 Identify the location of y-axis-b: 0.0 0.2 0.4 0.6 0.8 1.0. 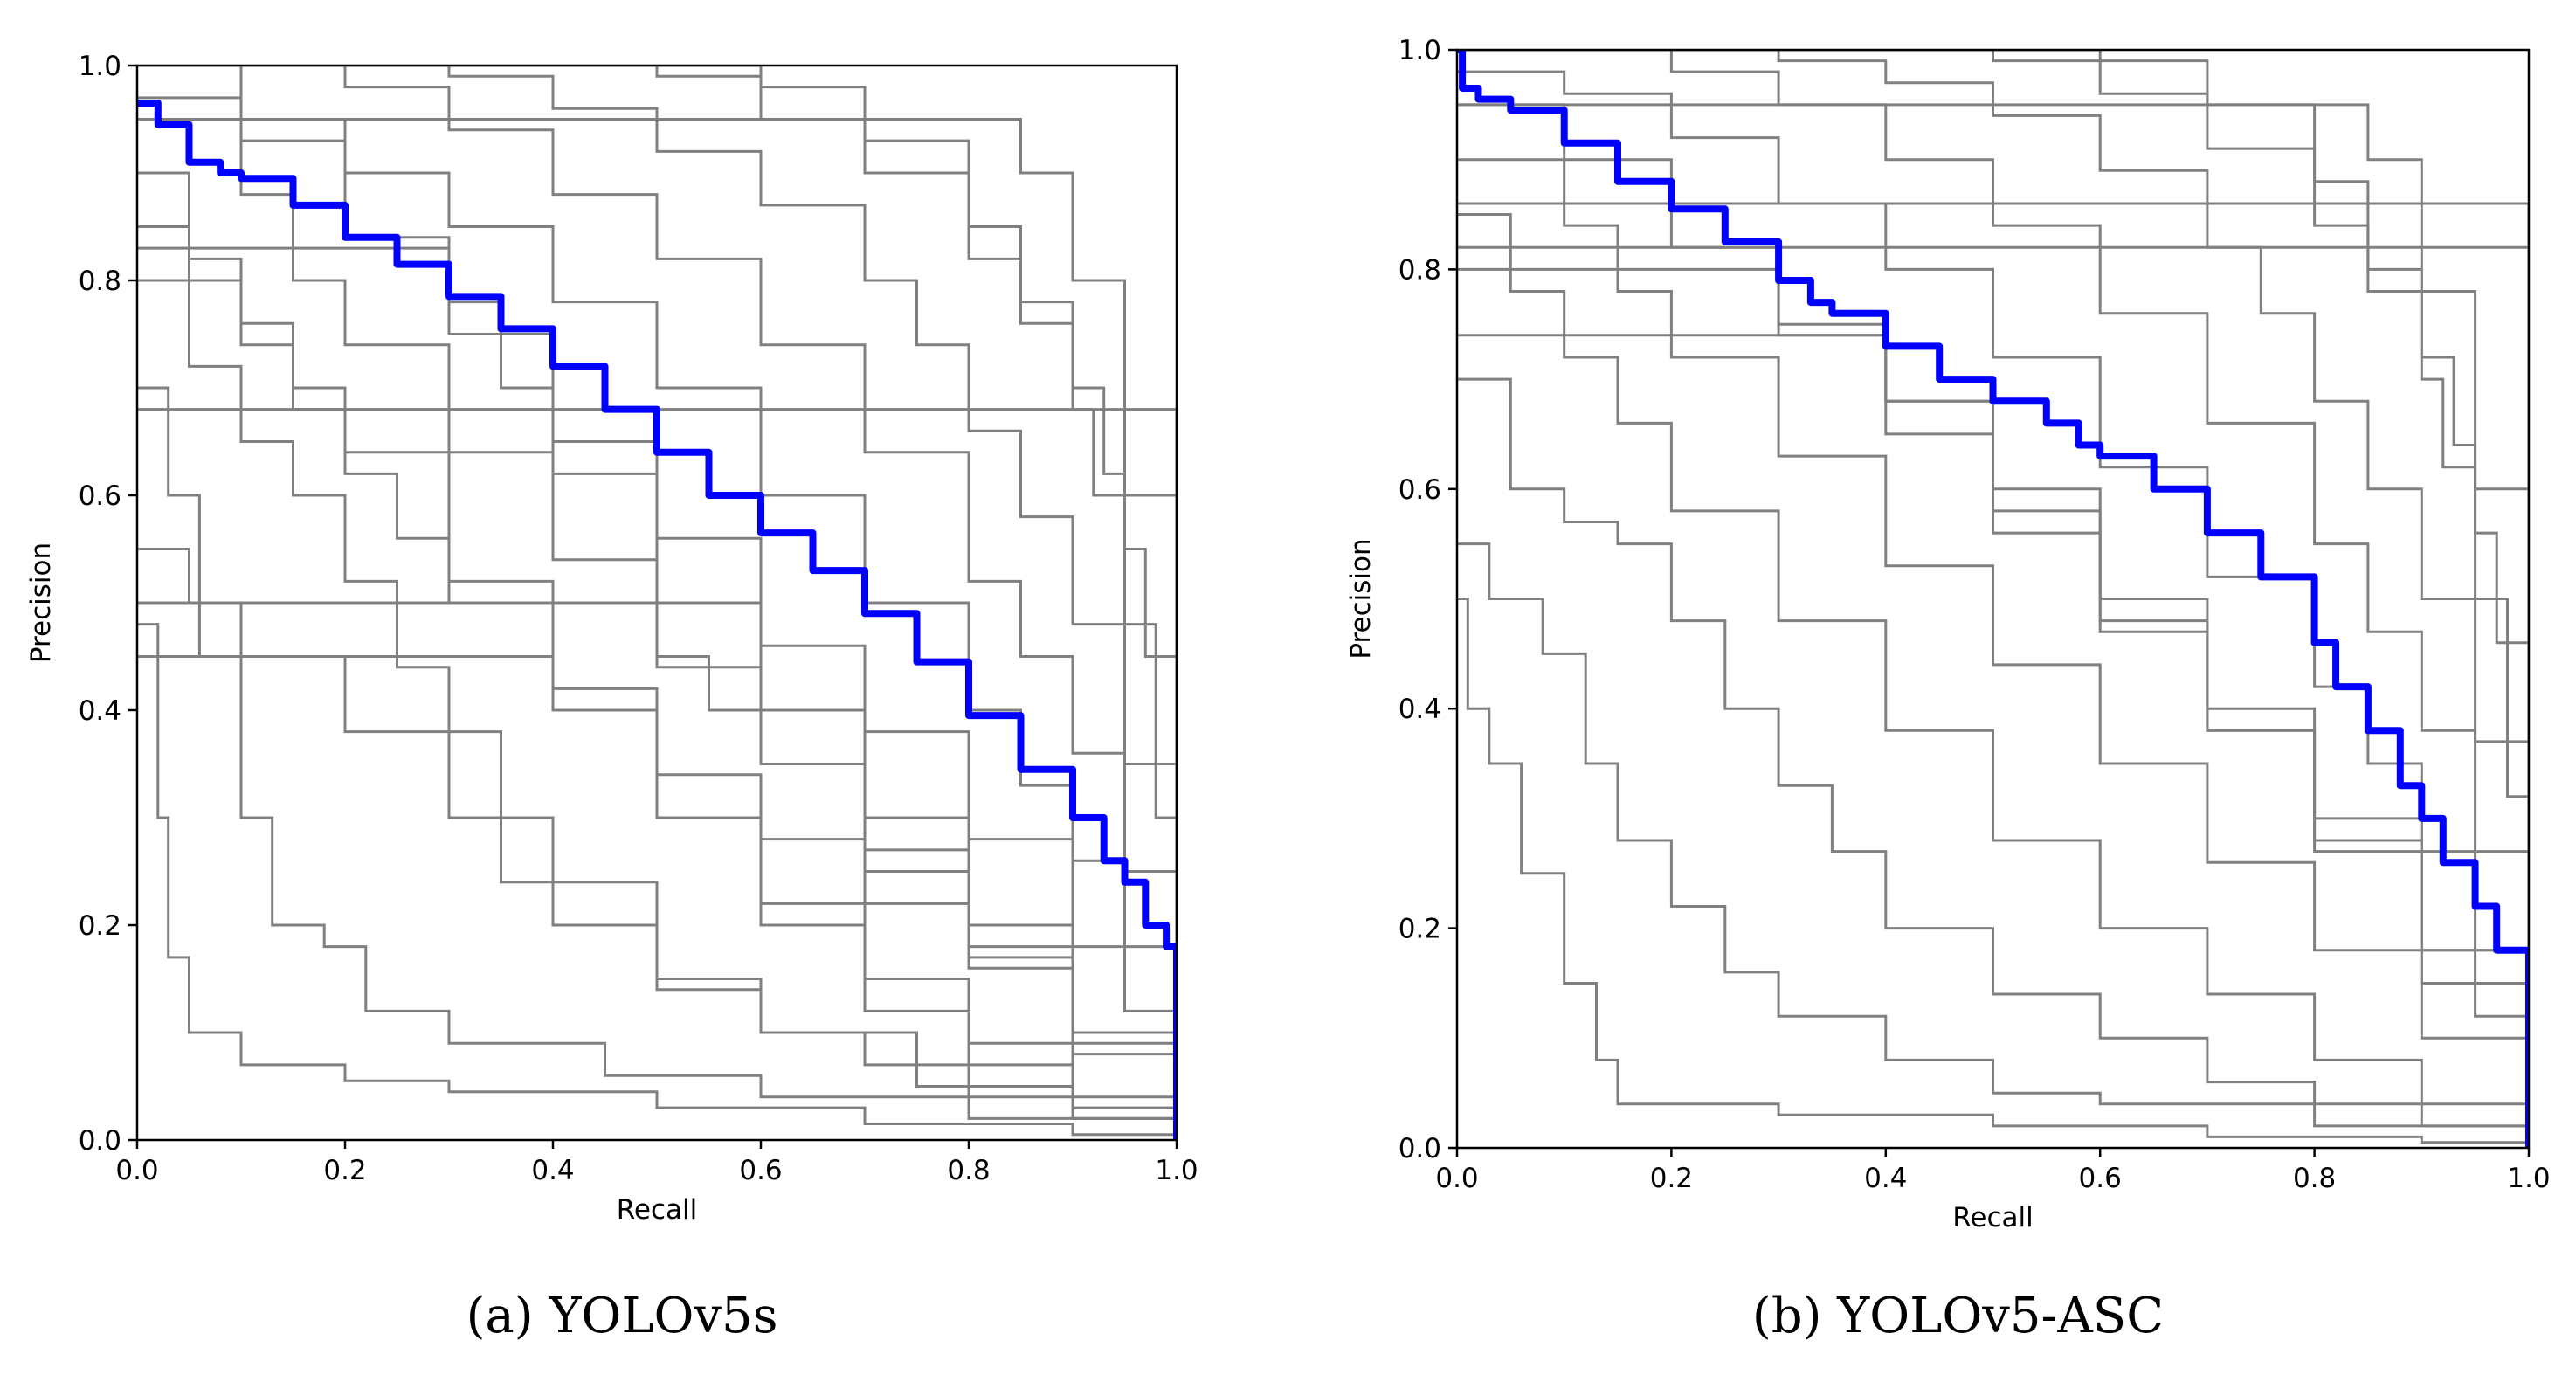
(1427, 599).